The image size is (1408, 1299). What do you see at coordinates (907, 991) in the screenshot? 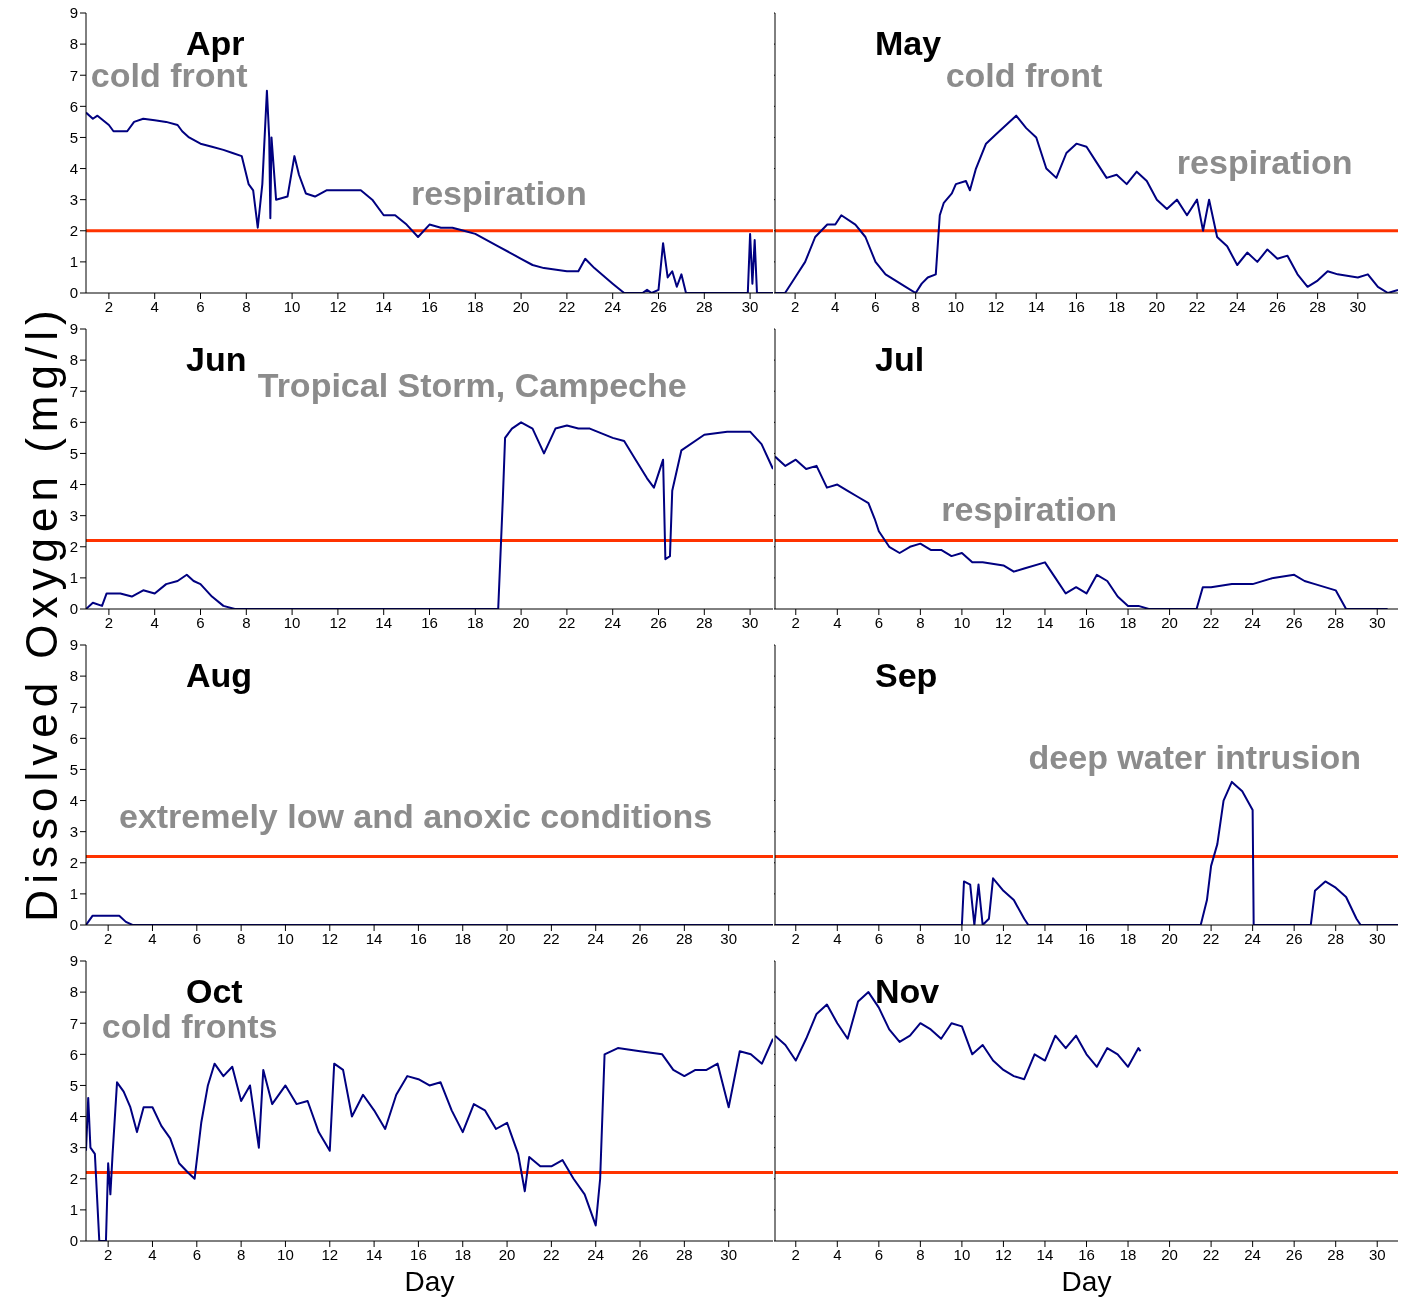
I see `chart-title: Nov` at bounding box center [907, 991].